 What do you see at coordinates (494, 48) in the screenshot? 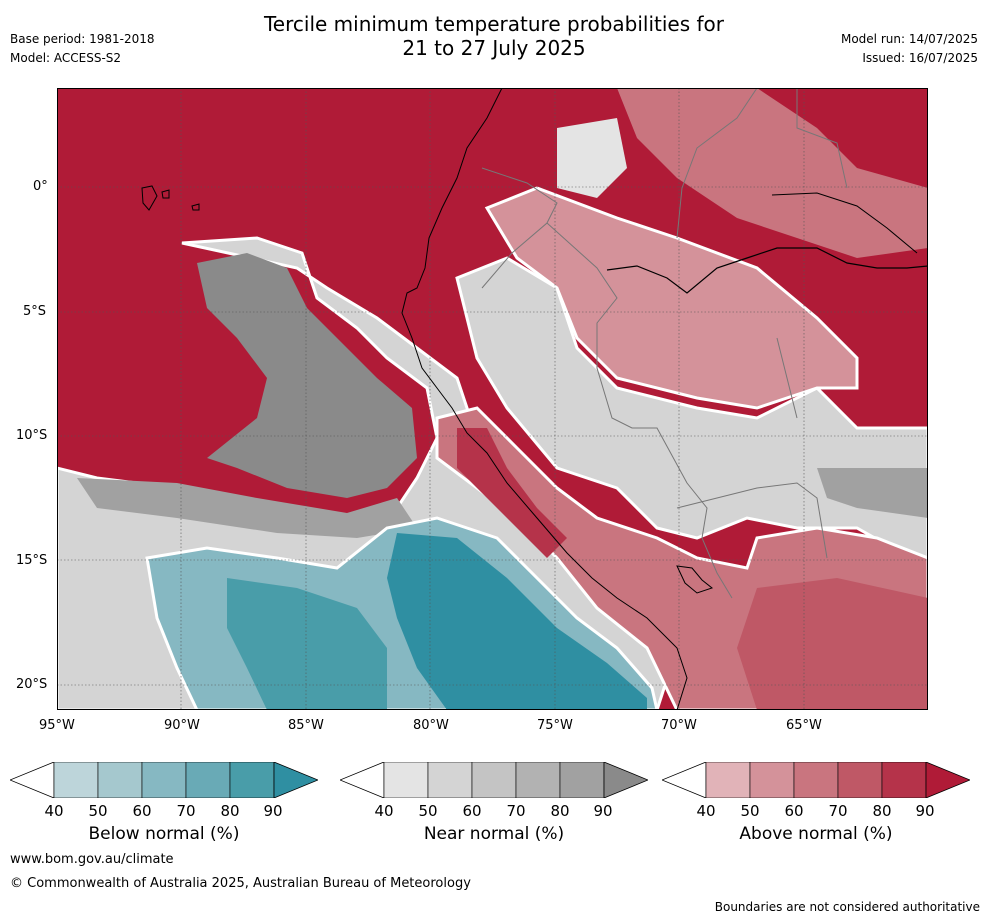
I see `title-line-2: 21 to 27 July 2025` at bounding box center [494, 48].